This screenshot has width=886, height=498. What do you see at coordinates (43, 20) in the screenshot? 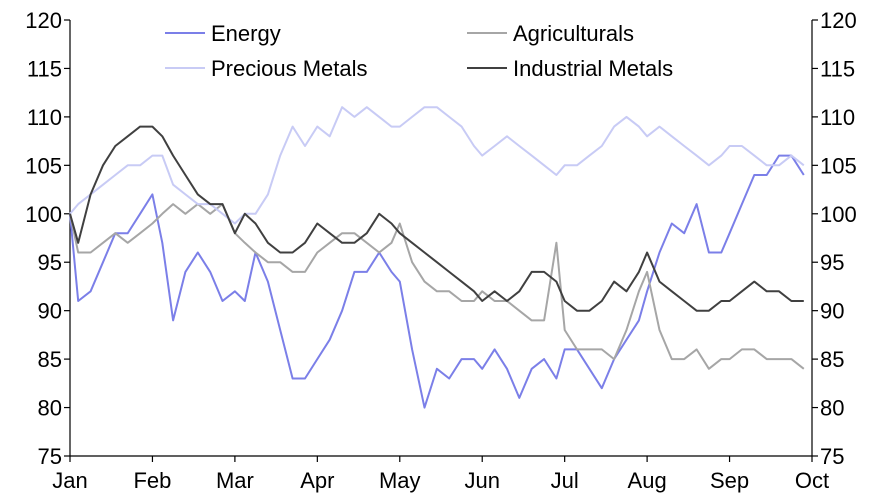
I see `left-y-tick-label: 120` at bounding box center [43, 20].